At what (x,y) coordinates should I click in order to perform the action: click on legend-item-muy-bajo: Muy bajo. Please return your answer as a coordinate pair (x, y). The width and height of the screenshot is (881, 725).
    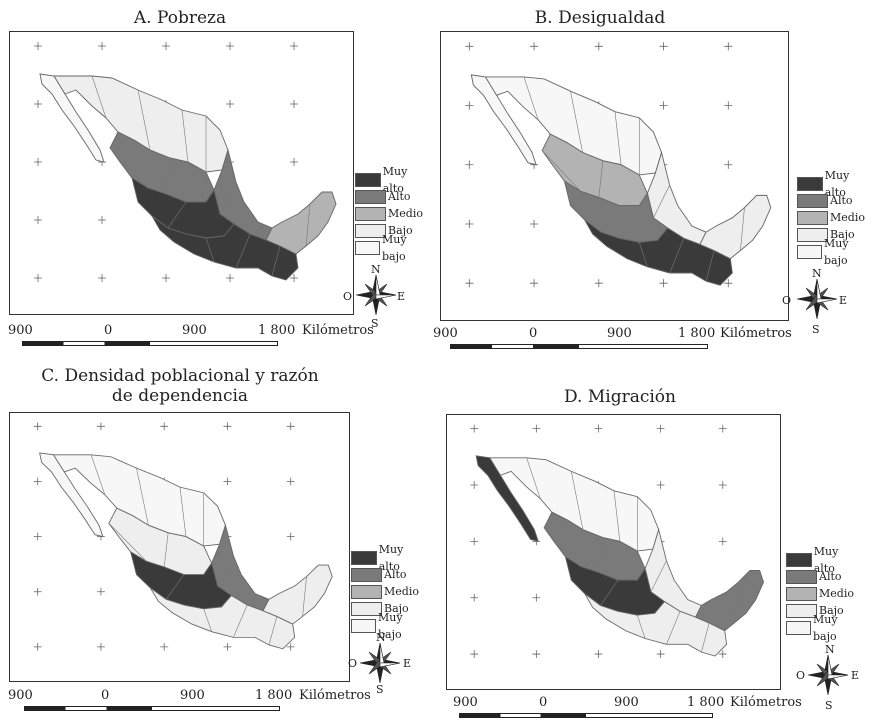
    Looking at the image, I should click on (820, 628).